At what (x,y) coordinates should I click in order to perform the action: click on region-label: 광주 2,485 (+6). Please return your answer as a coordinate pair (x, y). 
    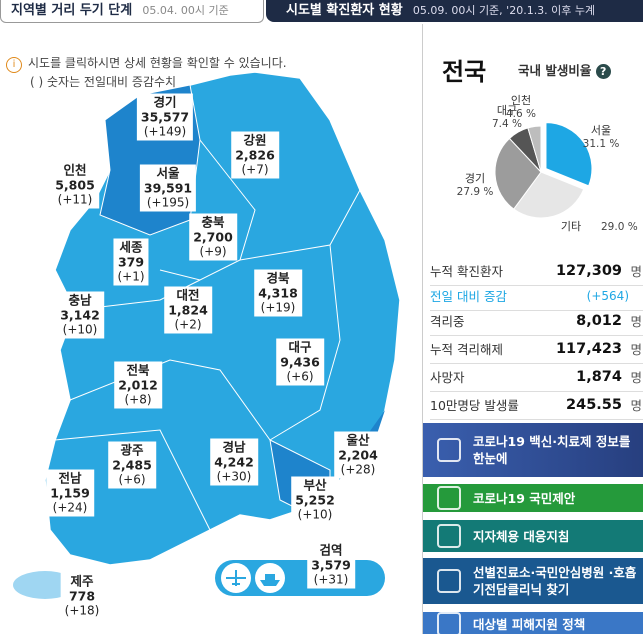
    Looking at the image, I should click on (132, 465).